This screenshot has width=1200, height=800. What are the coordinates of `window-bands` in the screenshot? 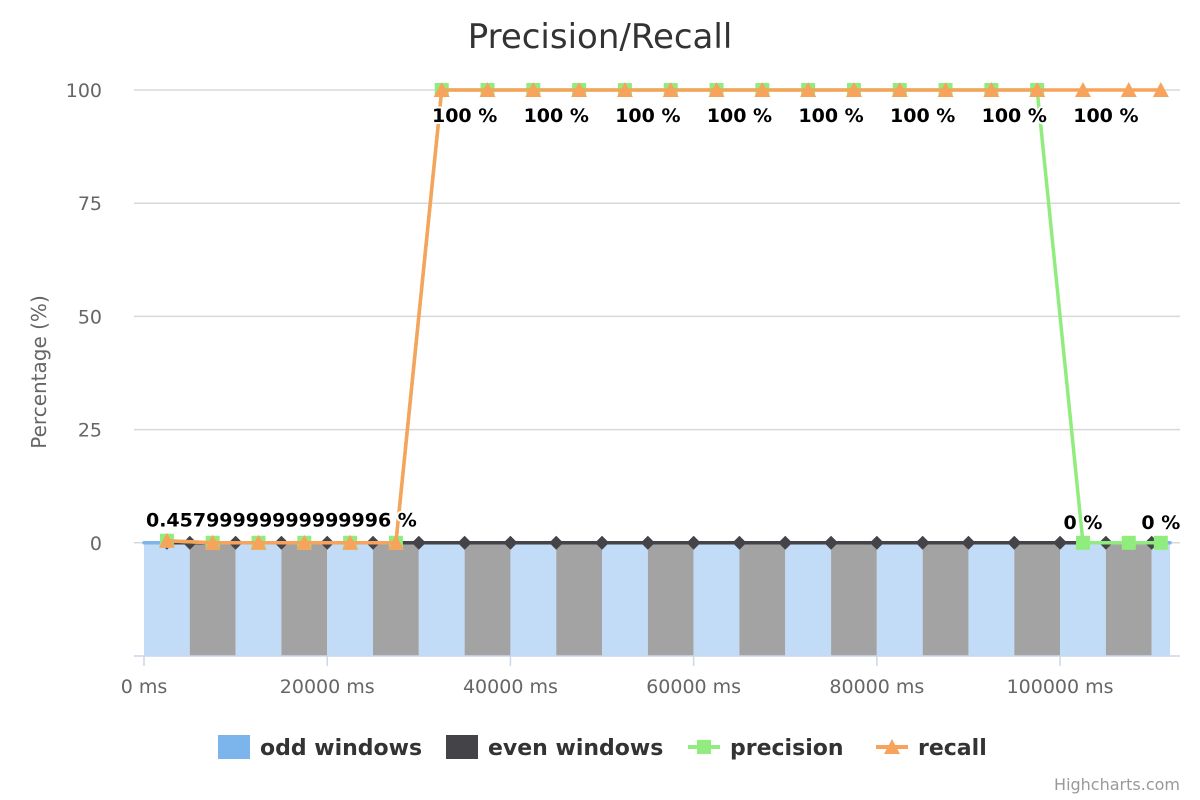 It's located at (657, 599).